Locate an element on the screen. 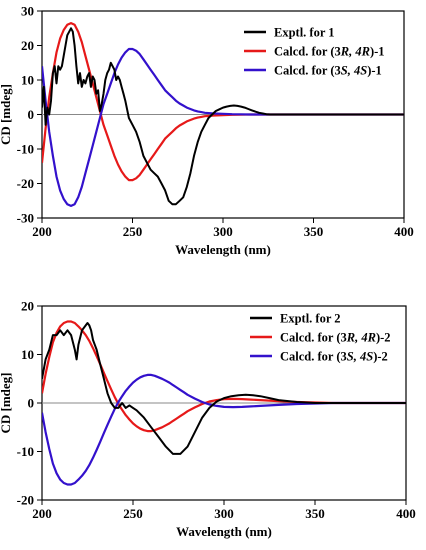 The width and height of the screenshot is (426, 550). y-tick-label: 30 is located at coordinates (27, 11).